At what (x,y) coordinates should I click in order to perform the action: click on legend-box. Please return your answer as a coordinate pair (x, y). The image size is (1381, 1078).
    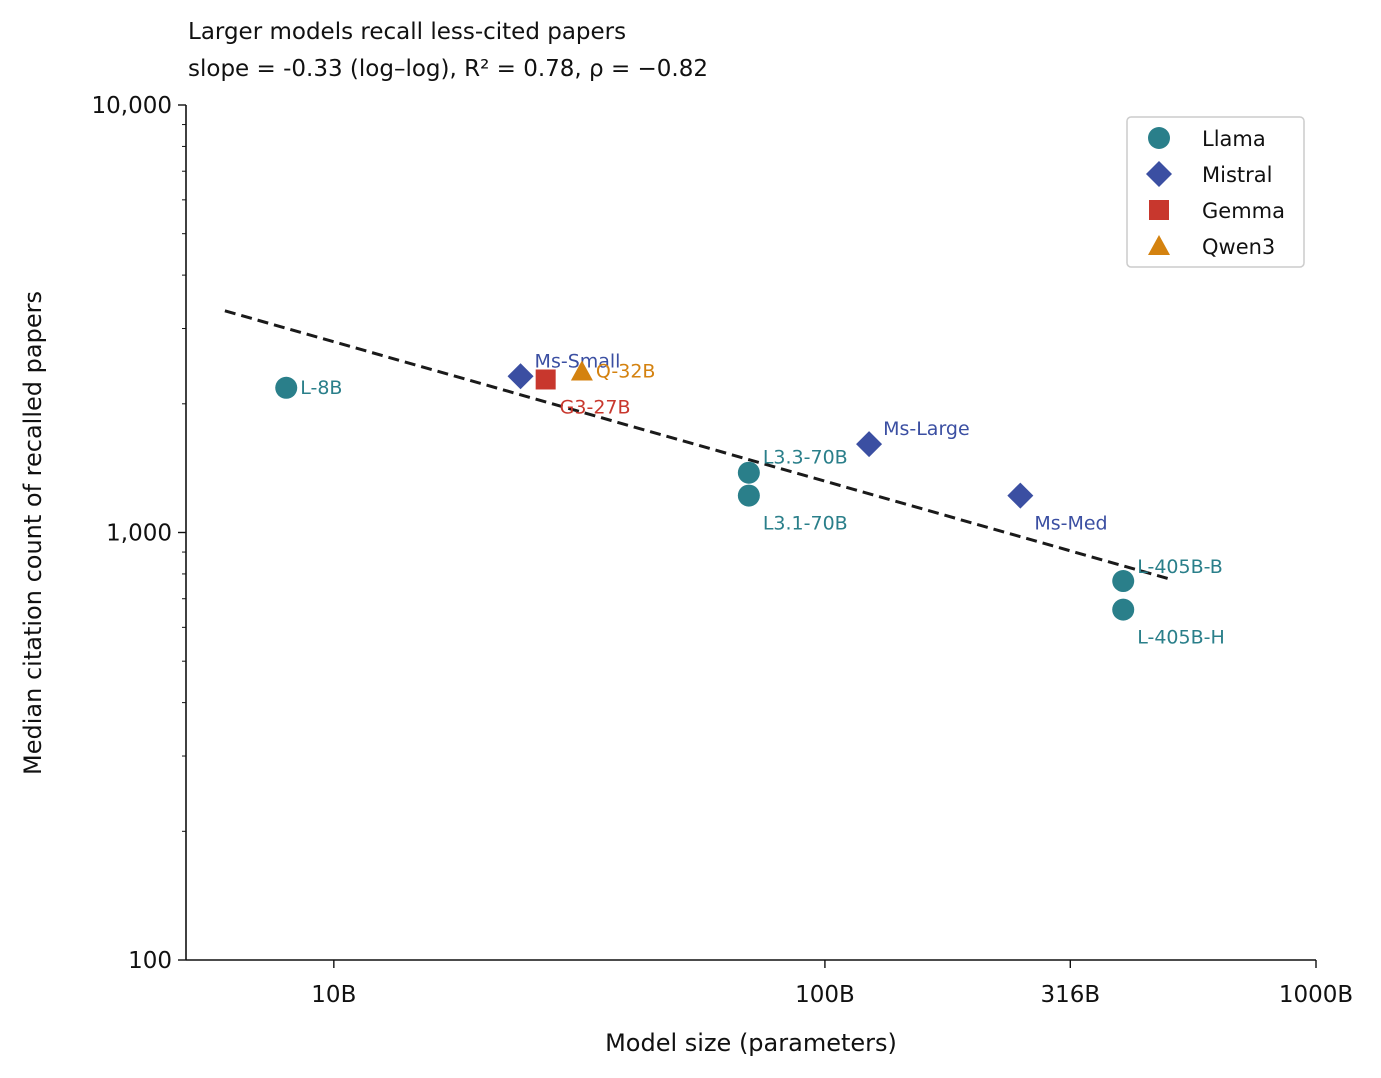
    Looking at the image, I should click on (1215, 192).